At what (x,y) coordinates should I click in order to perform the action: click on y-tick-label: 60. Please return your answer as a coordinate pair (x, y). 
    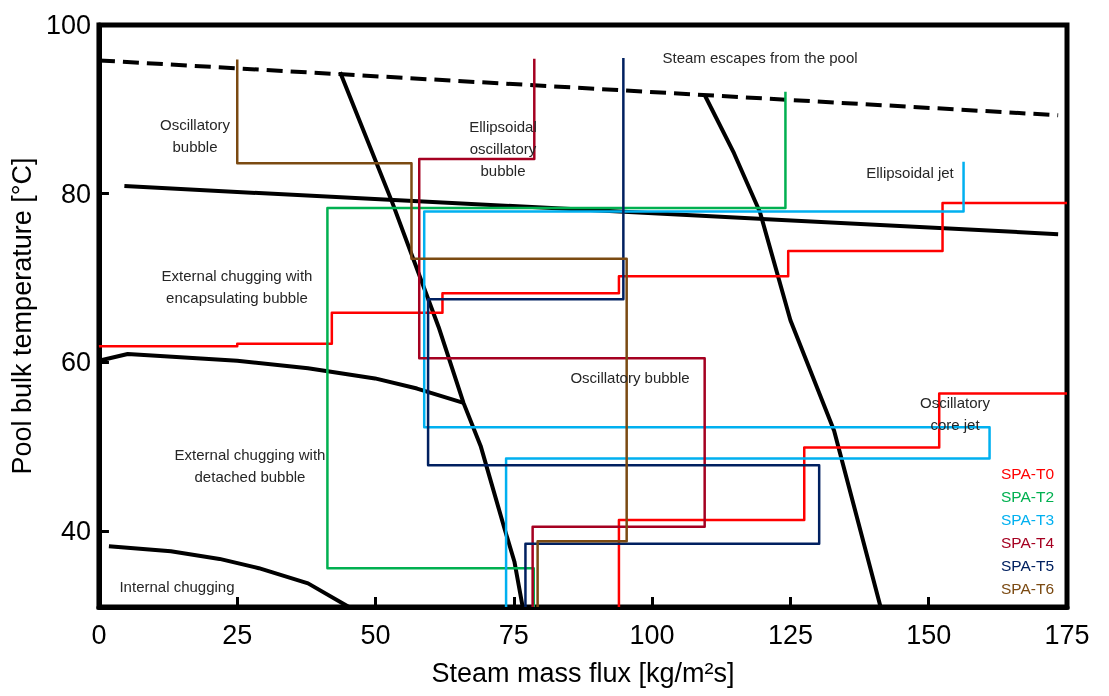
    Looking at the image, I should click on (75, 362).